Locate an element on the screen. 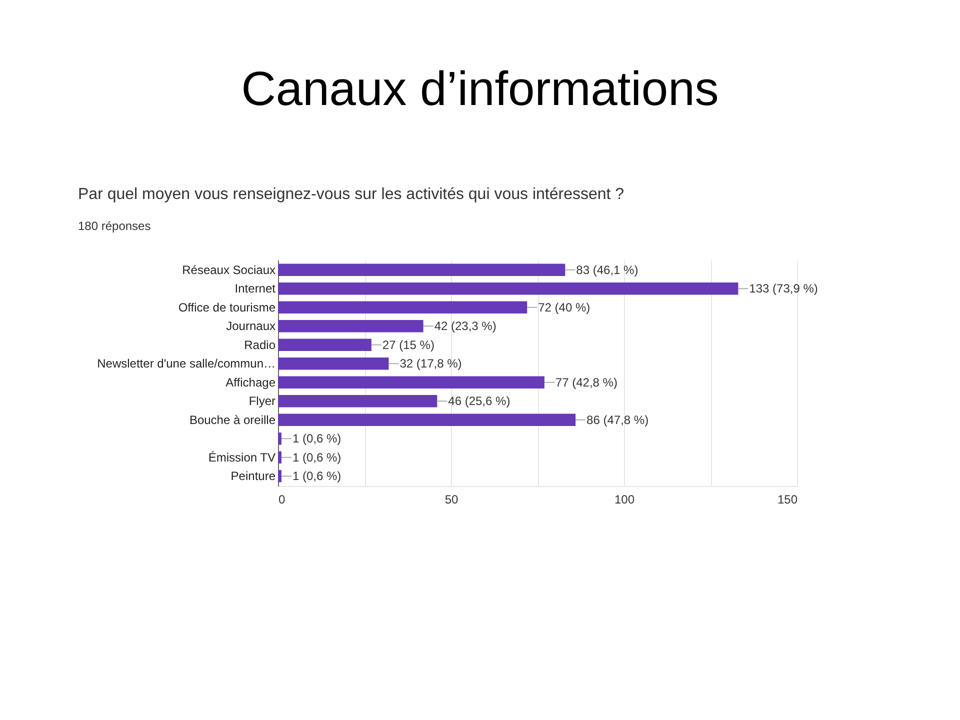 The height and width of the screenshot is (720, 960). data-label: 46 (25,6 %) is located at coordinates (479, 401).